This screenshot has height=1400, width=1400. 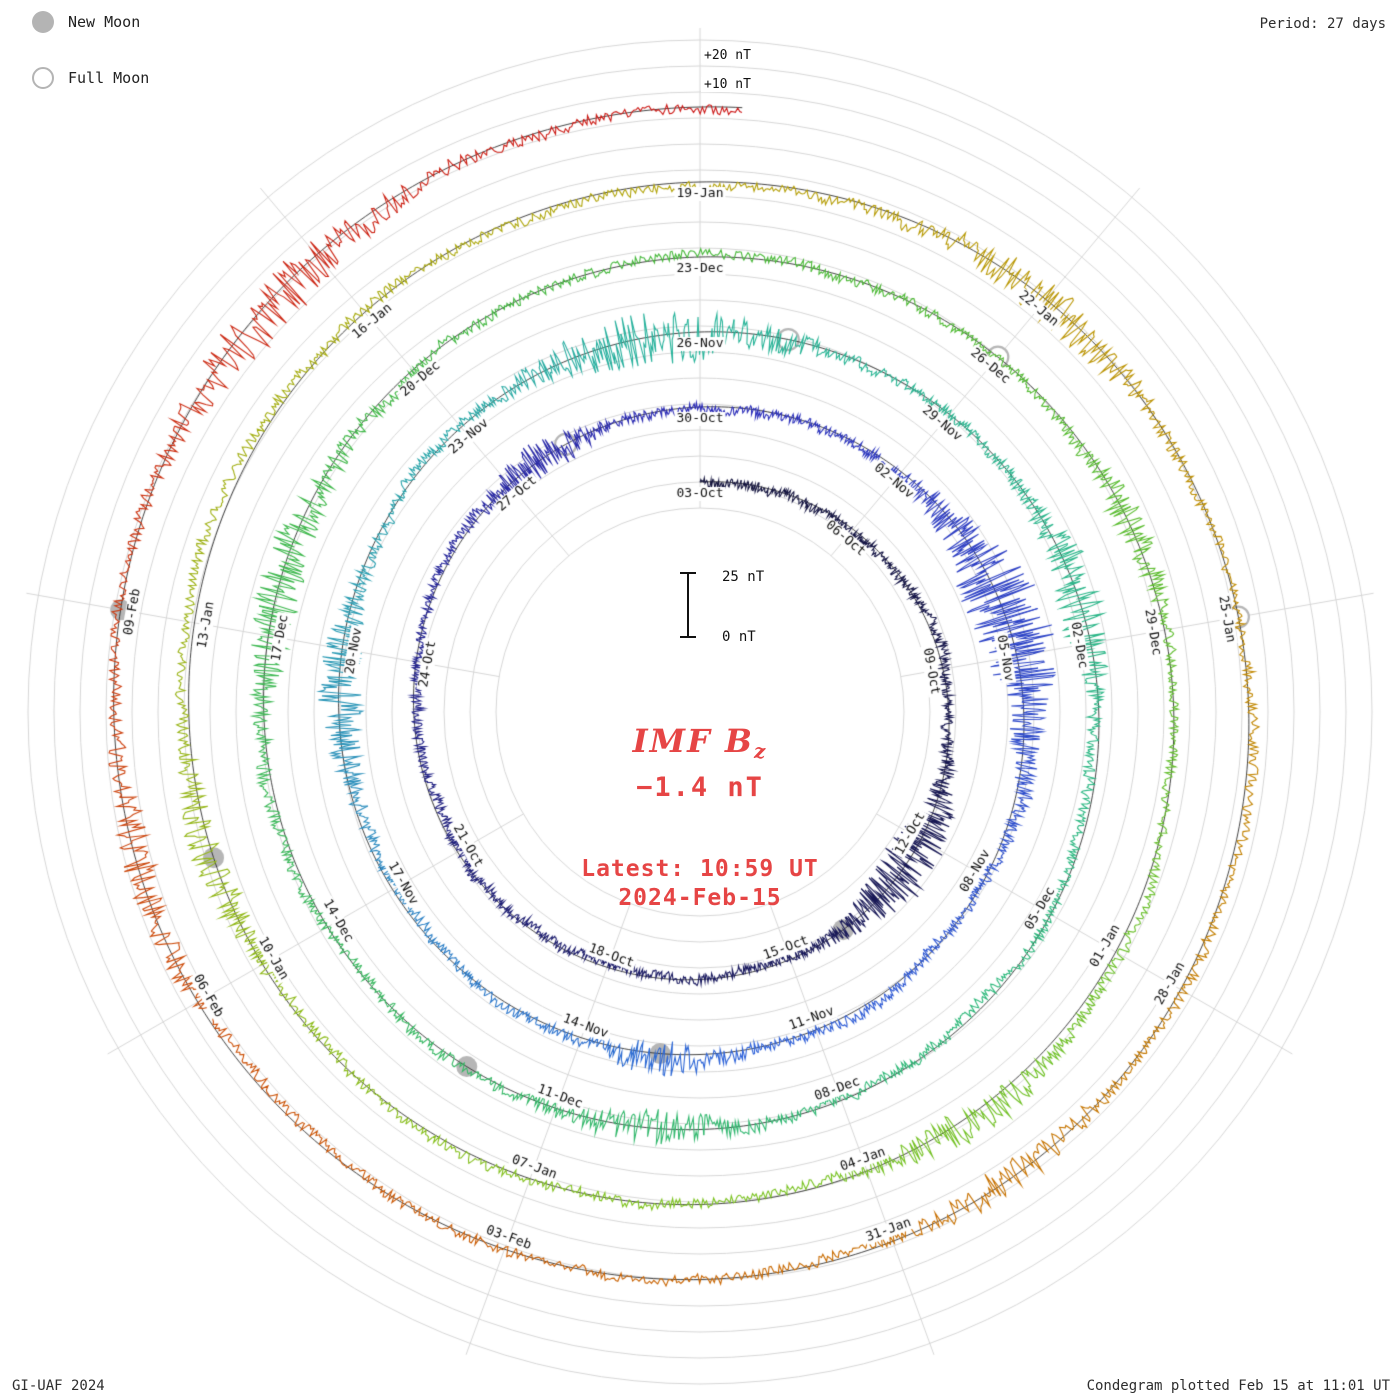 I want to click on chart-title-main: IMF B, so click(x=693, y=741).